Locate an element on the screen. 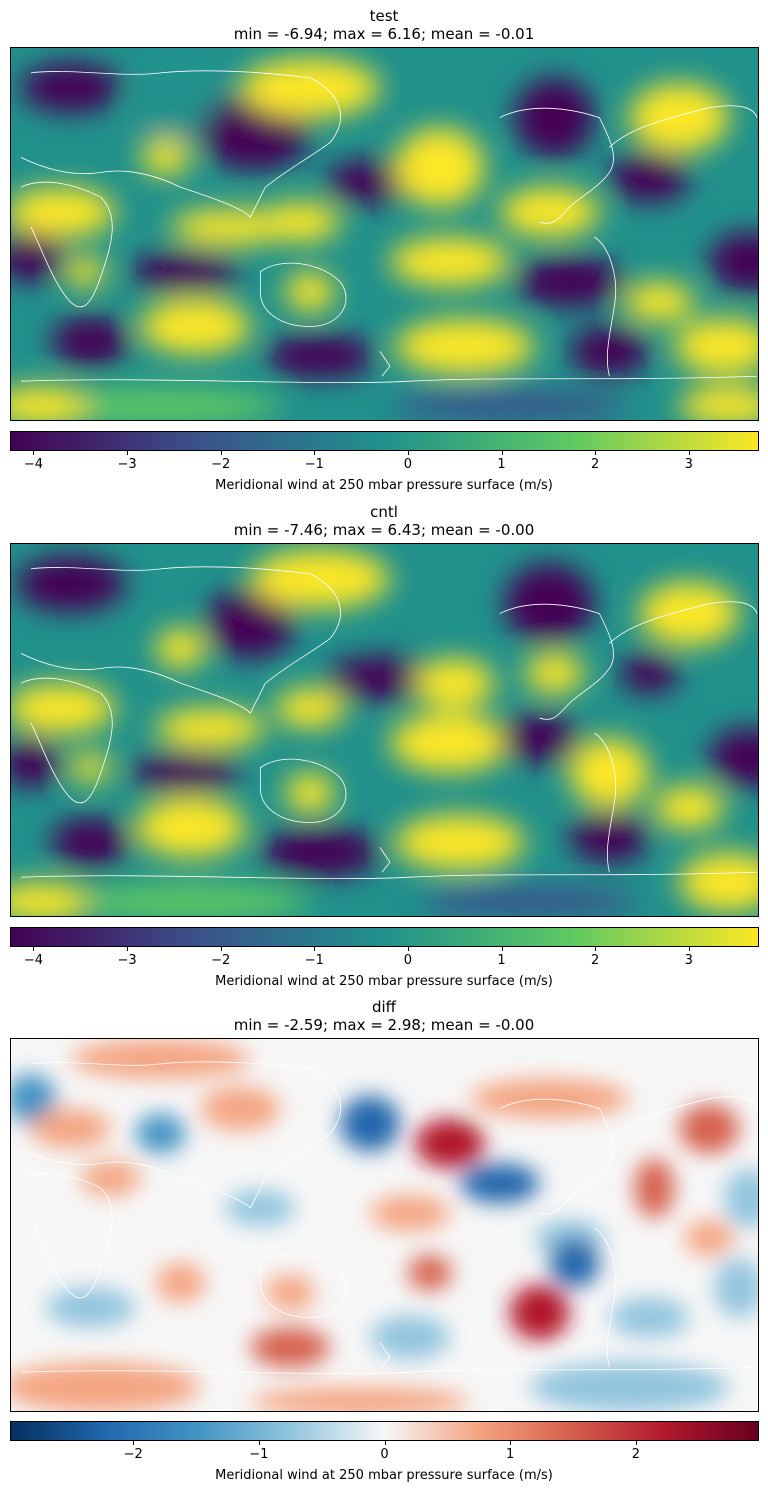 Image resolution: width=768 pixels, height=1494 pixels. colorbar-ticks-cntl: −4 −3 −2 −1 0 1 2 3 is located at coordinates (384, 958).